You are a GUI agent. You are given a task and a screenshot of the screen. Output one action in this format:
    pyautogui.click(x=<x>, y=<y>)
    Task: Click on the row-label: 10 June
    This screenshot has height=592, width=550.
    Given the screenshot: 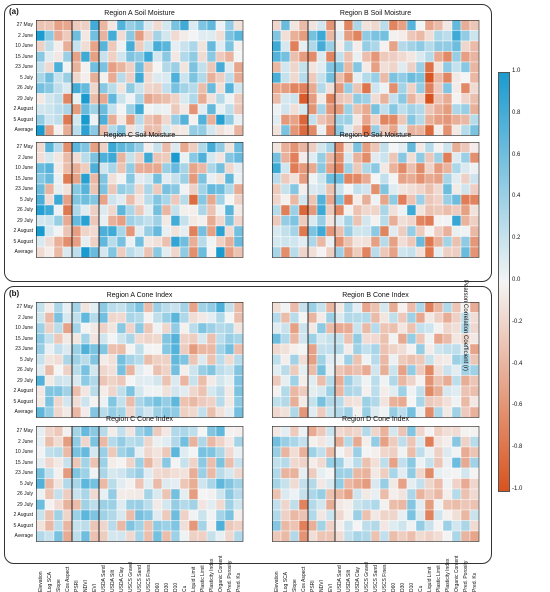 What is the action you would take?
    pyautogui.click(x=24, y=168)
    